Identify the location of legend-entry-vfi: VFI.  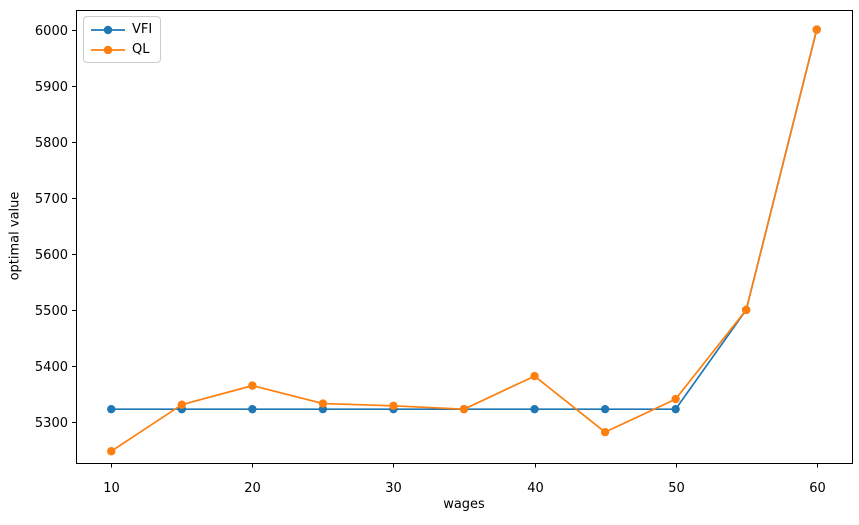
(121, 29).